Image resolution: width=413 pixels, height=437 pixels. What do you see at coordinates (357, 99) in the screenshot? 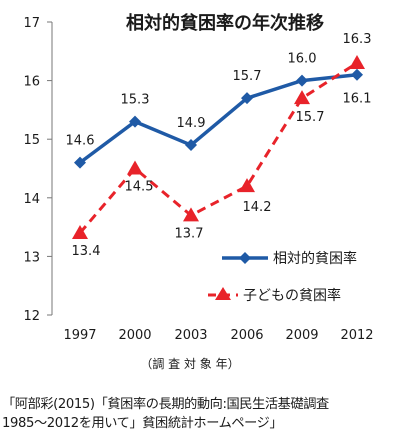
I see `data-label-relative-poverty: 16.1` at bounding box center [357, 99].